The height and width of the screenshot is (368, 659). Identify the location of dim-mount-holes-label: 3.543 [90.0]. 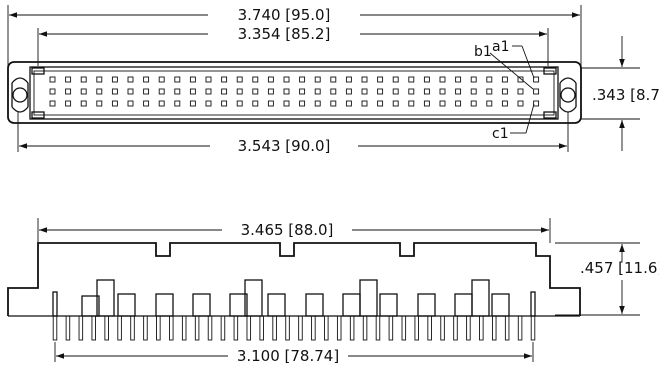
(284, 146).